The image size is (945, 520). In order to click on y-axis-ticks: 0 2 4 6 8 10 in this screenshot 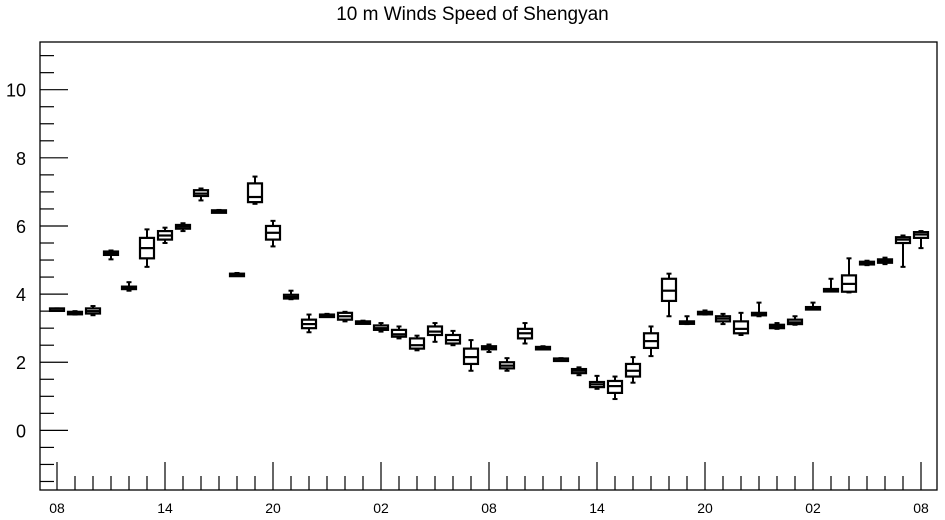, I will do `click(37, 269)`.